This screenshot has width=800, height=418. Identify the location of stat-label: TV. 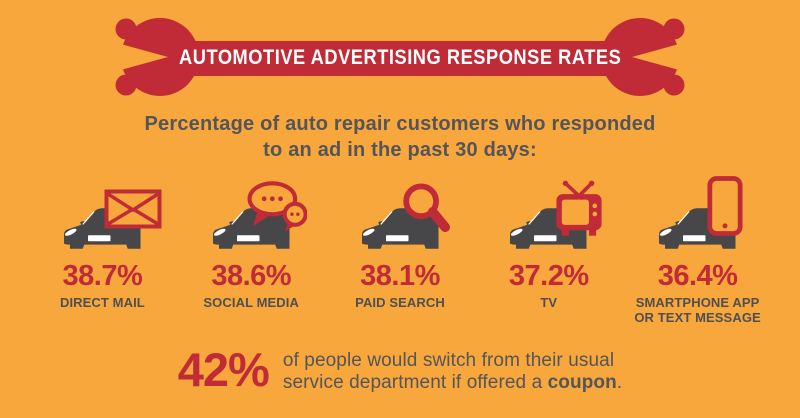
(549, 302).